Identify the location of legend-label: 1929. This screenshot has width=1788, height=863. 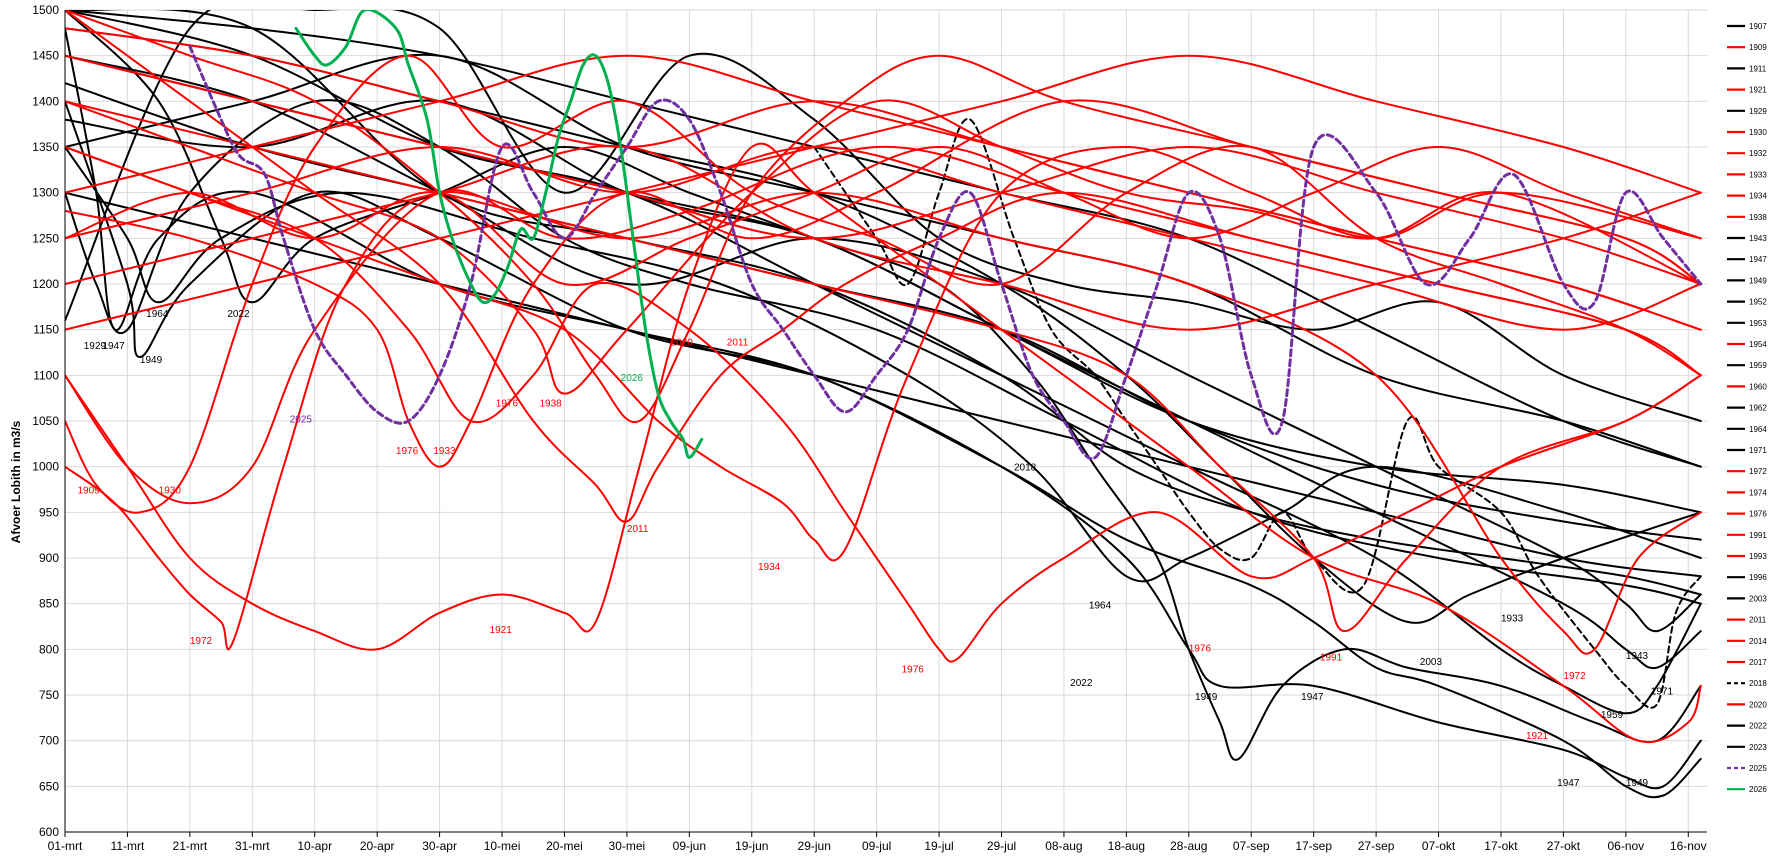
(1758, 111).